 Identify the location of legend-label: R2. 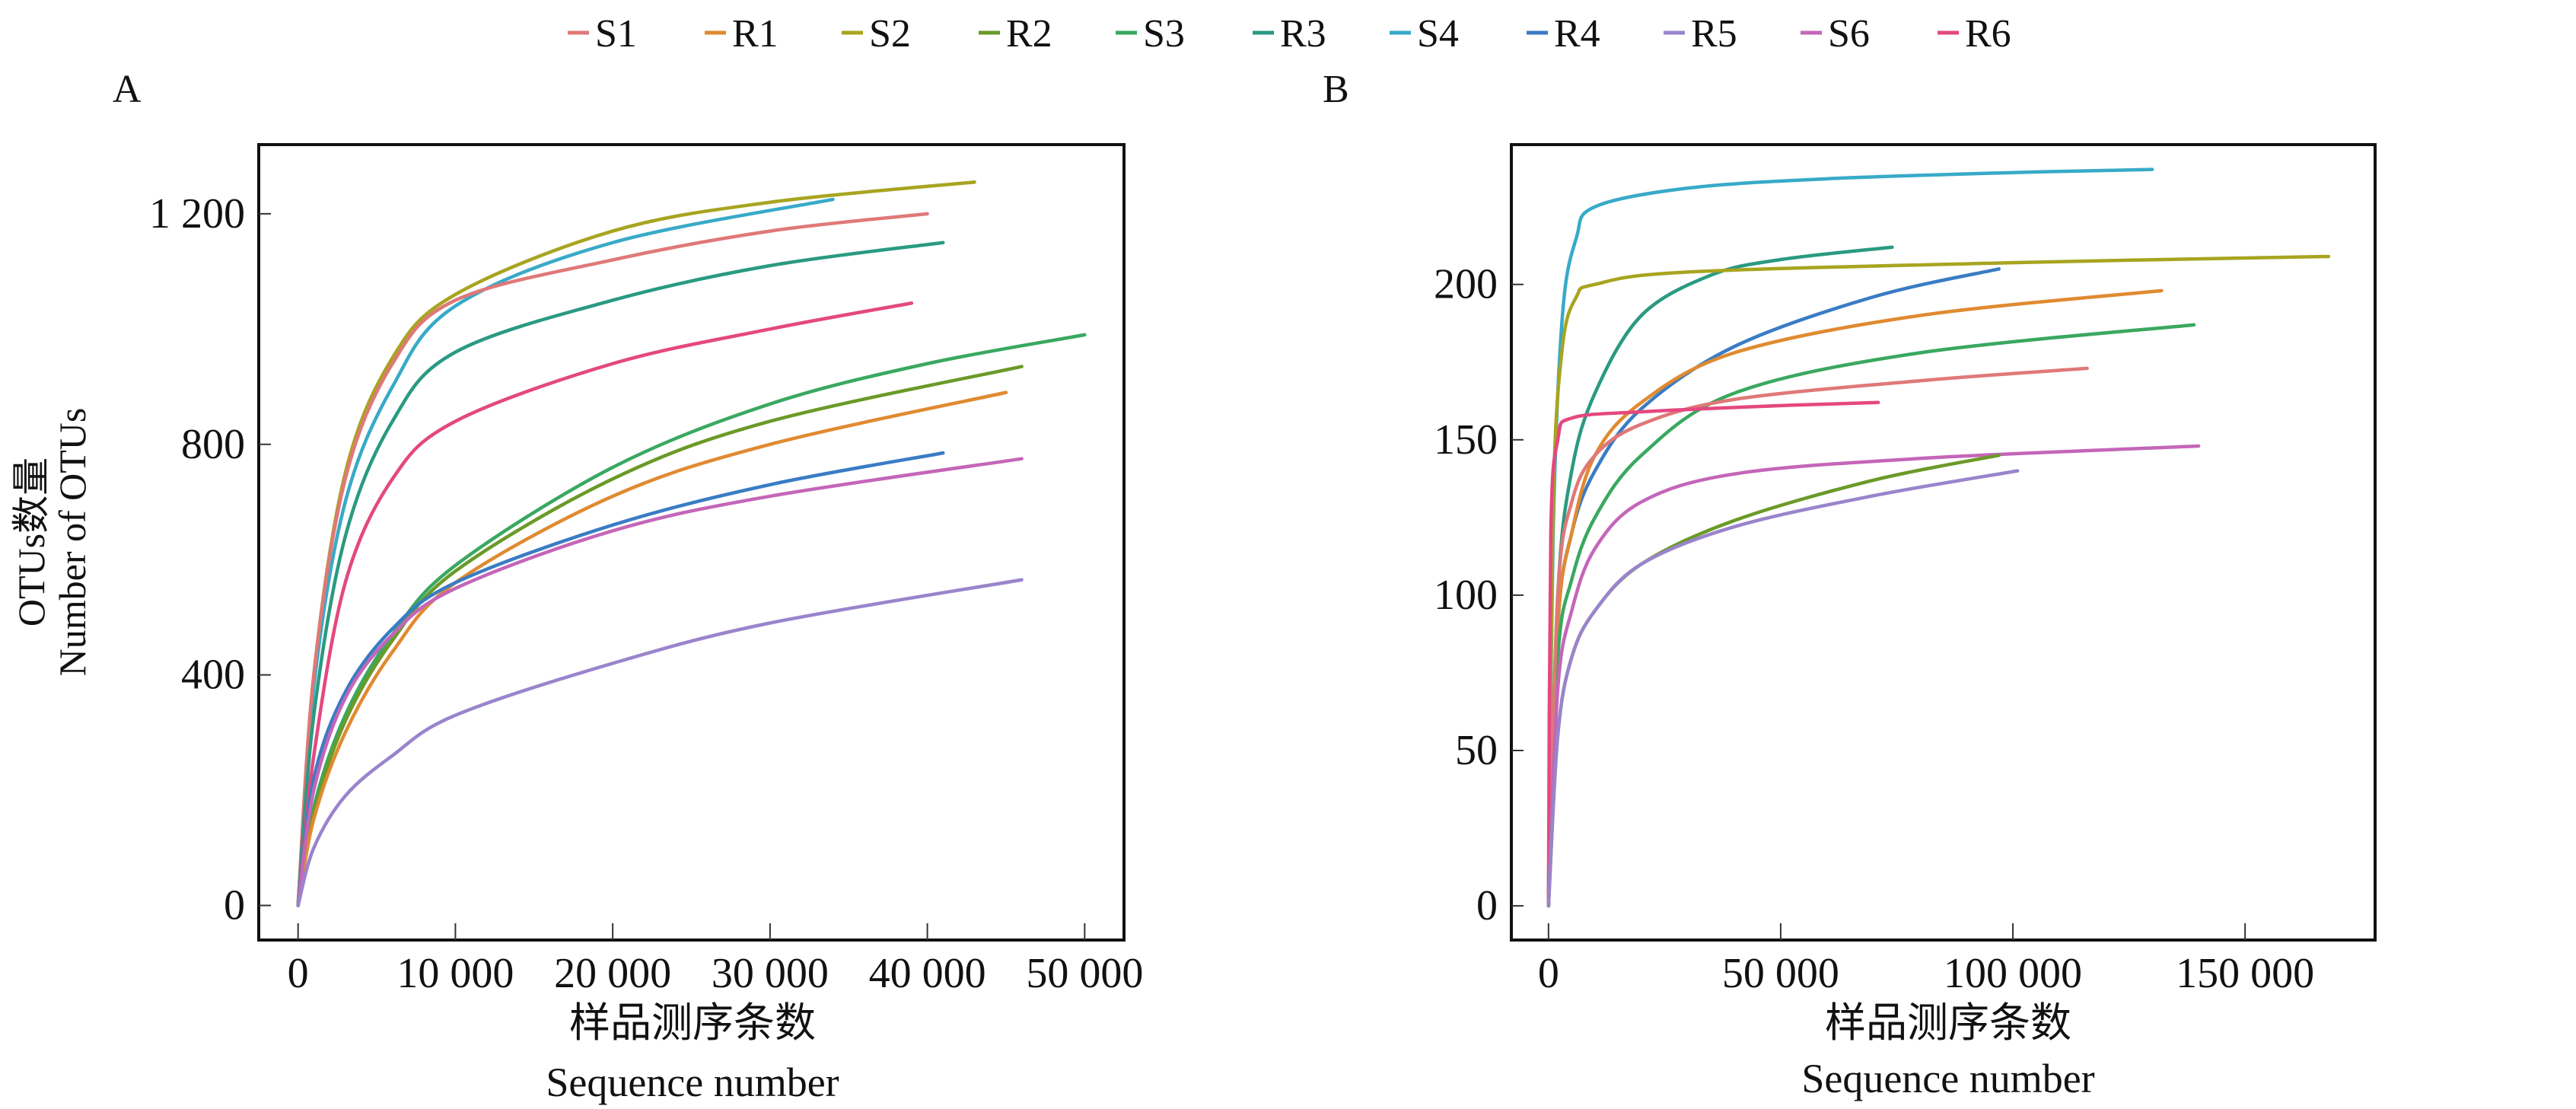
(1029, 34).